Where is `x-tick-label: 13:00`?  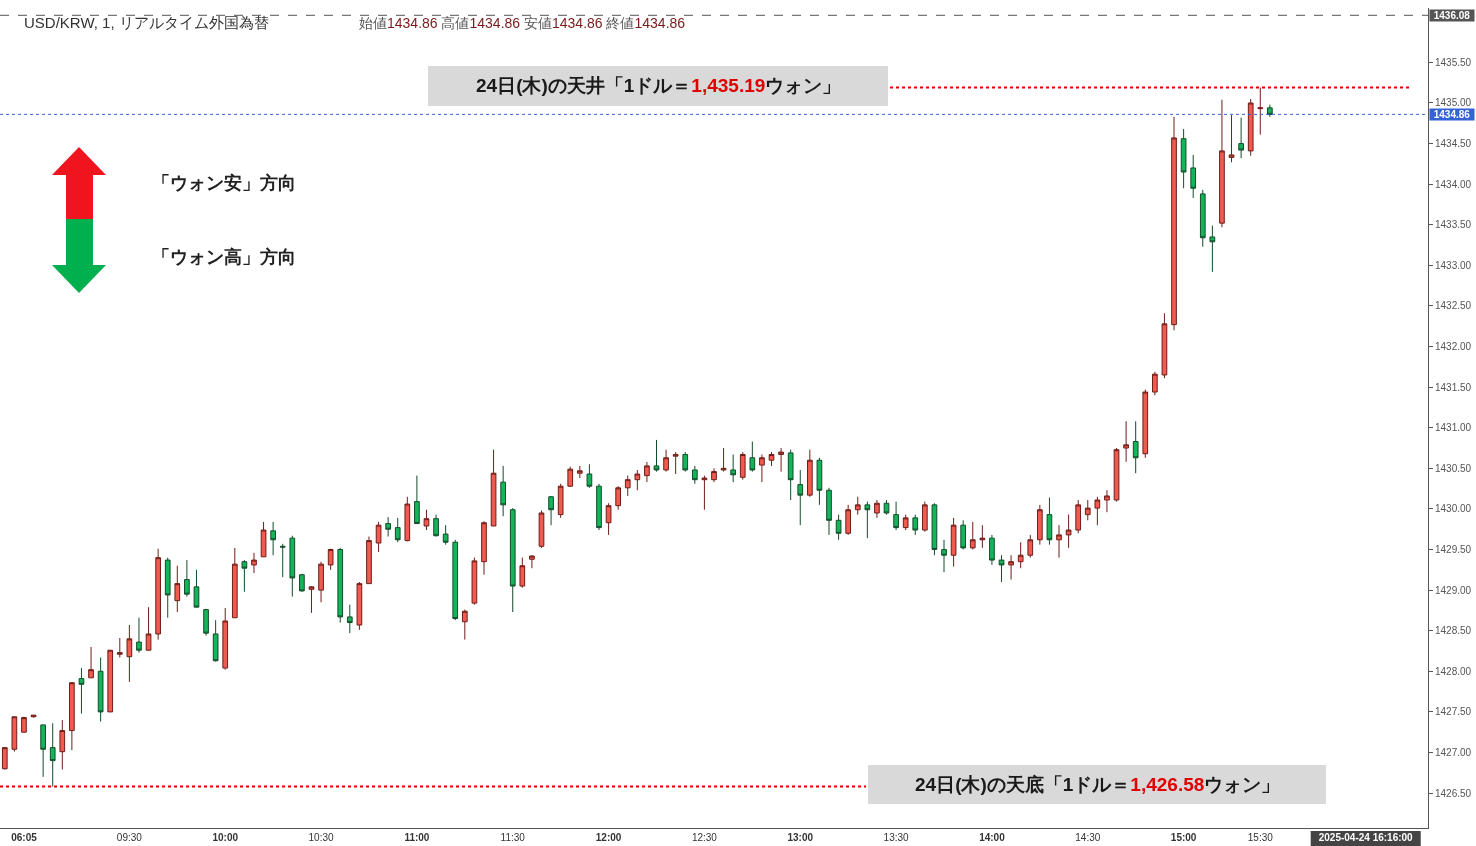
x-tick-label: 13:00 is located at coordinates (800, 837).